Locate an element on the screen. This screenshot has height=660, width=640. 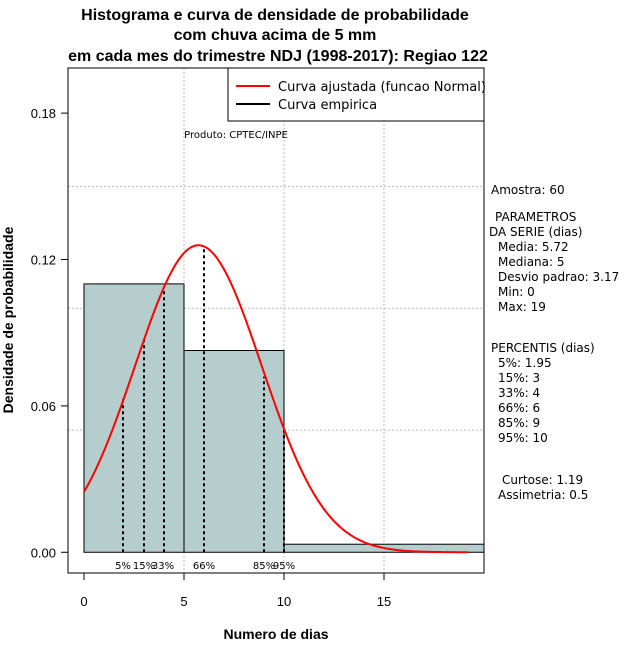
legend-label-normal: Curva ajustada (funcao Normal) is located at coordinates (382, 87).